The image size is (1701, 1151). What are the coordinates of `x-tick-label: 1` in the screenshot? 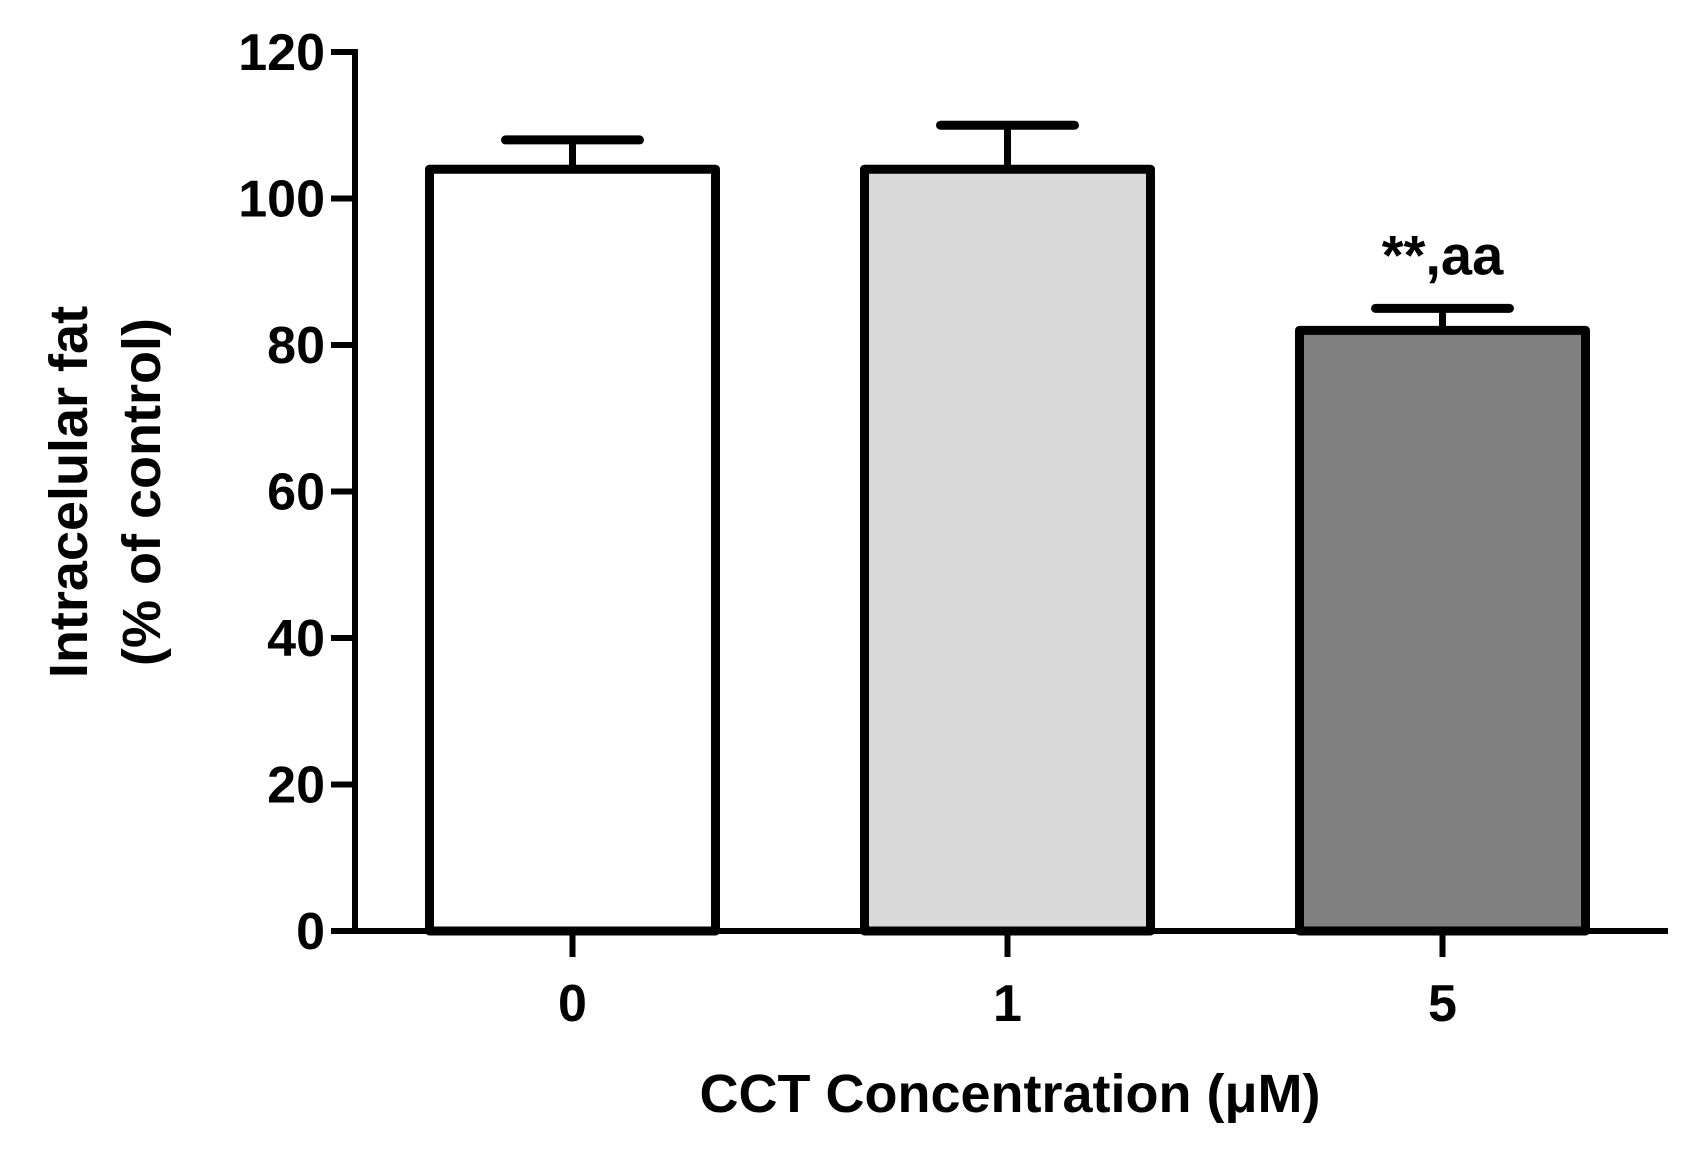 It's located at (1007, 1004).